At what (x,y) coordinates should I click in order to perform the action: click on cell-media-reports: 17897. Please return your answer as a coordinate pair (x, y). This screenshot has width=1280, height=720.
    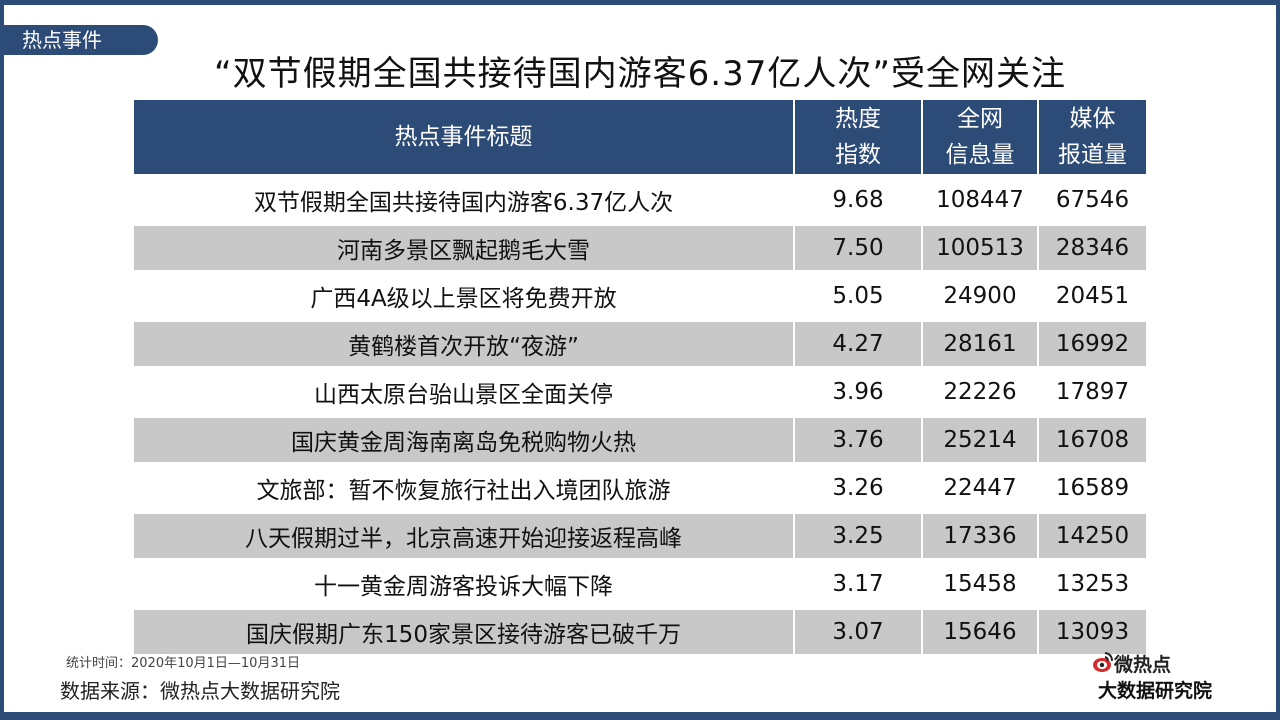
    Looking at the image, I should click on (1091, 391).